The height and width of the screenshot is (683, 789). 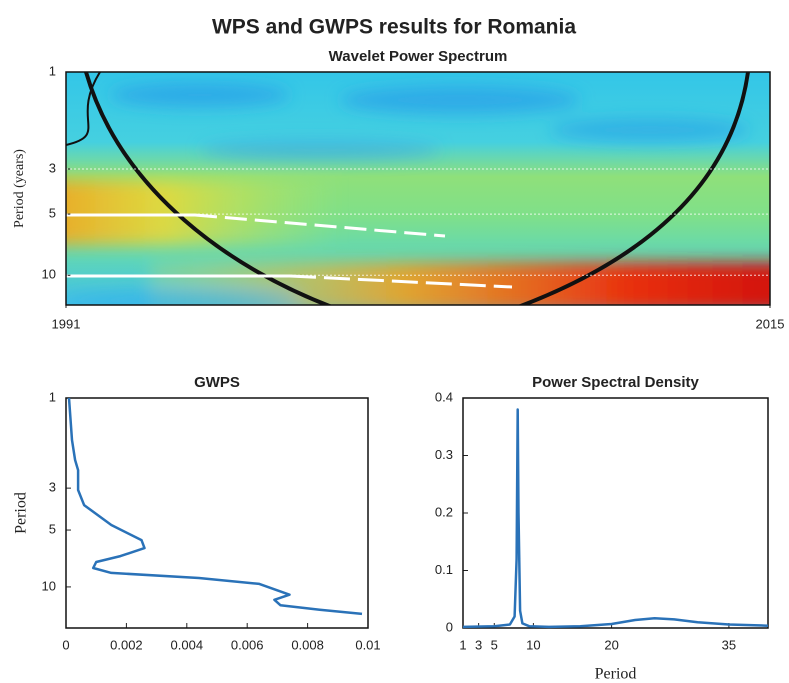 What do you see at coordinates (444, 454) in the screenshot?
I see `y-tick-label: 0.3` at bounding box center [444, 454].